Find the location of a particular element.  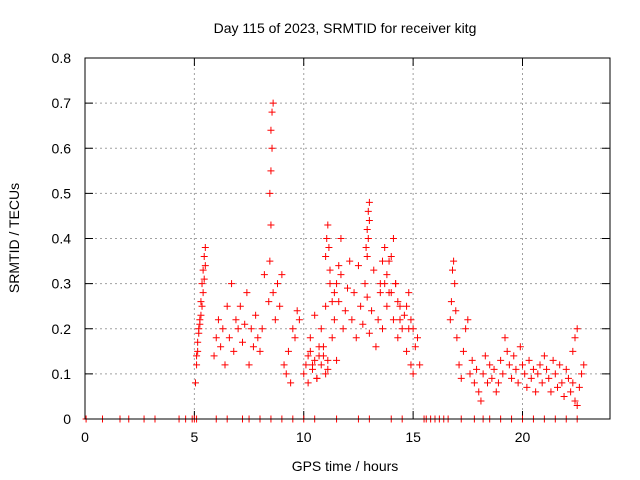

y-axis-label: SRMTID / TECUs is located at coordinates (14, 238).